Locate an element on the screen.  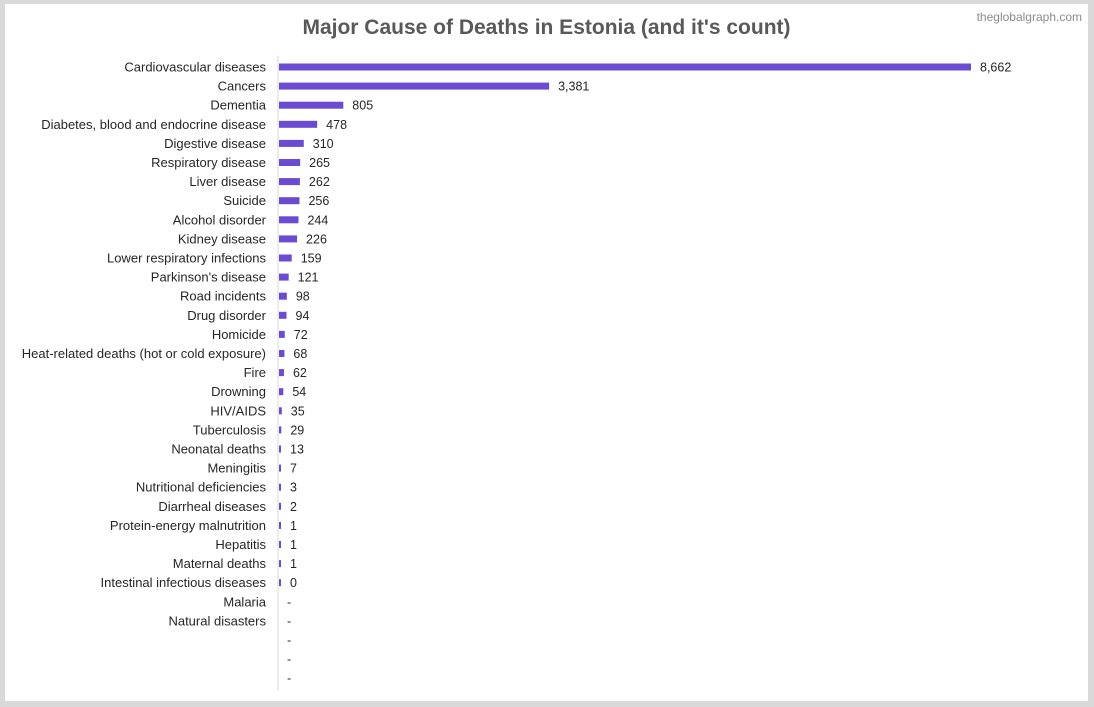
data-label: 68 is located at coordinates (300, 354).